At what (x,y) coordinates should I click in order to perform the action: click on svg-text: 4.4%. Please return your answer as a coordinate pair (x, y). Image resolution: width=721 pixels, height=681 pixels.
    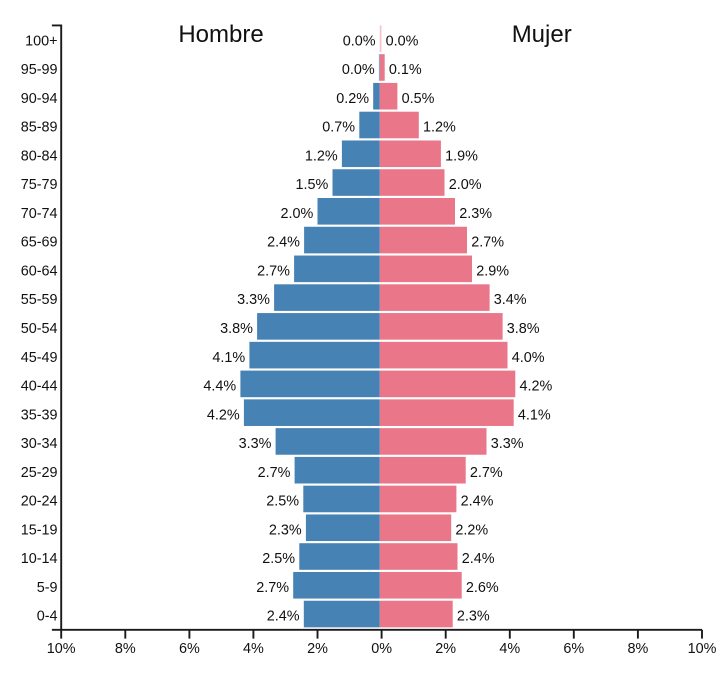
    Looking at the image, I should click on (219, 387).